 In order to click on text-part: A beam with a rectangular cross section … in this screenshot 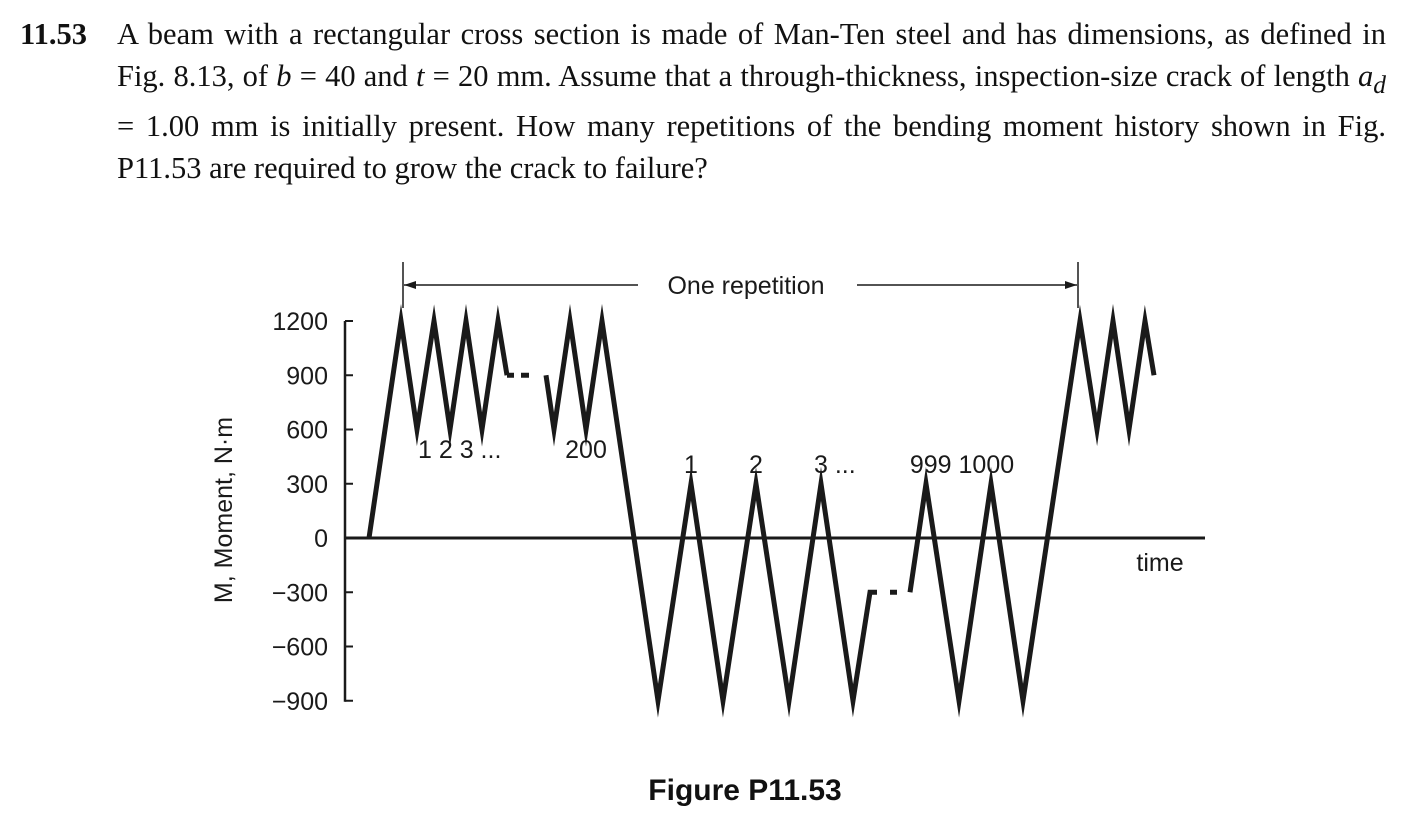, I will do `click(751, 55)`.